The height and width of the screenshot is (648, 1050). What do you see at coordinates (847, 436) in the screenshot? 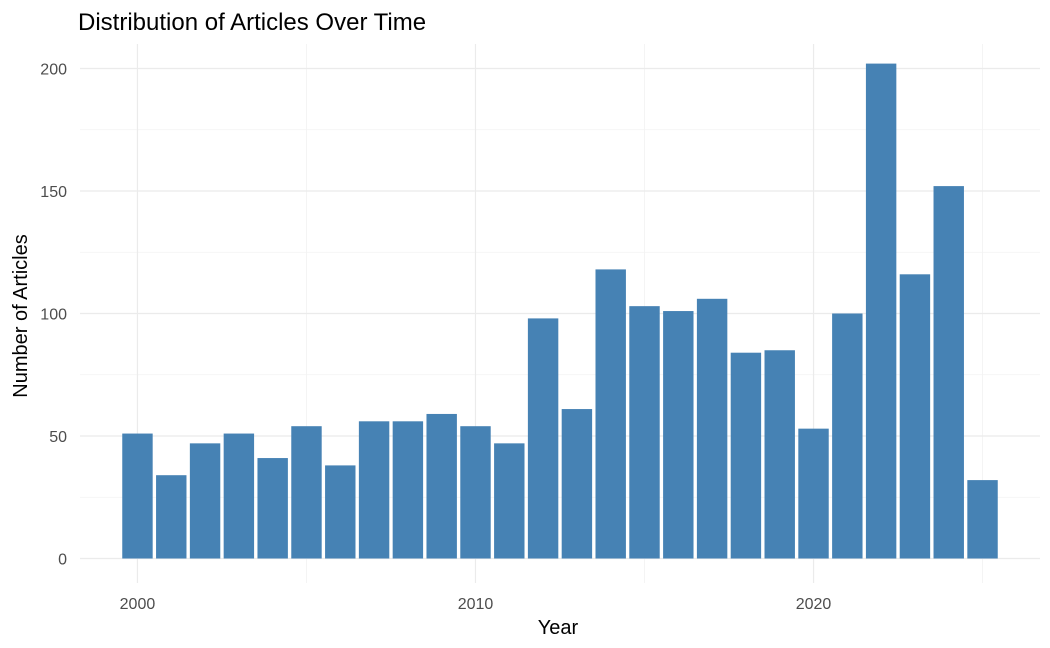
I see `bar-2021` at bounding box center [847, 436].